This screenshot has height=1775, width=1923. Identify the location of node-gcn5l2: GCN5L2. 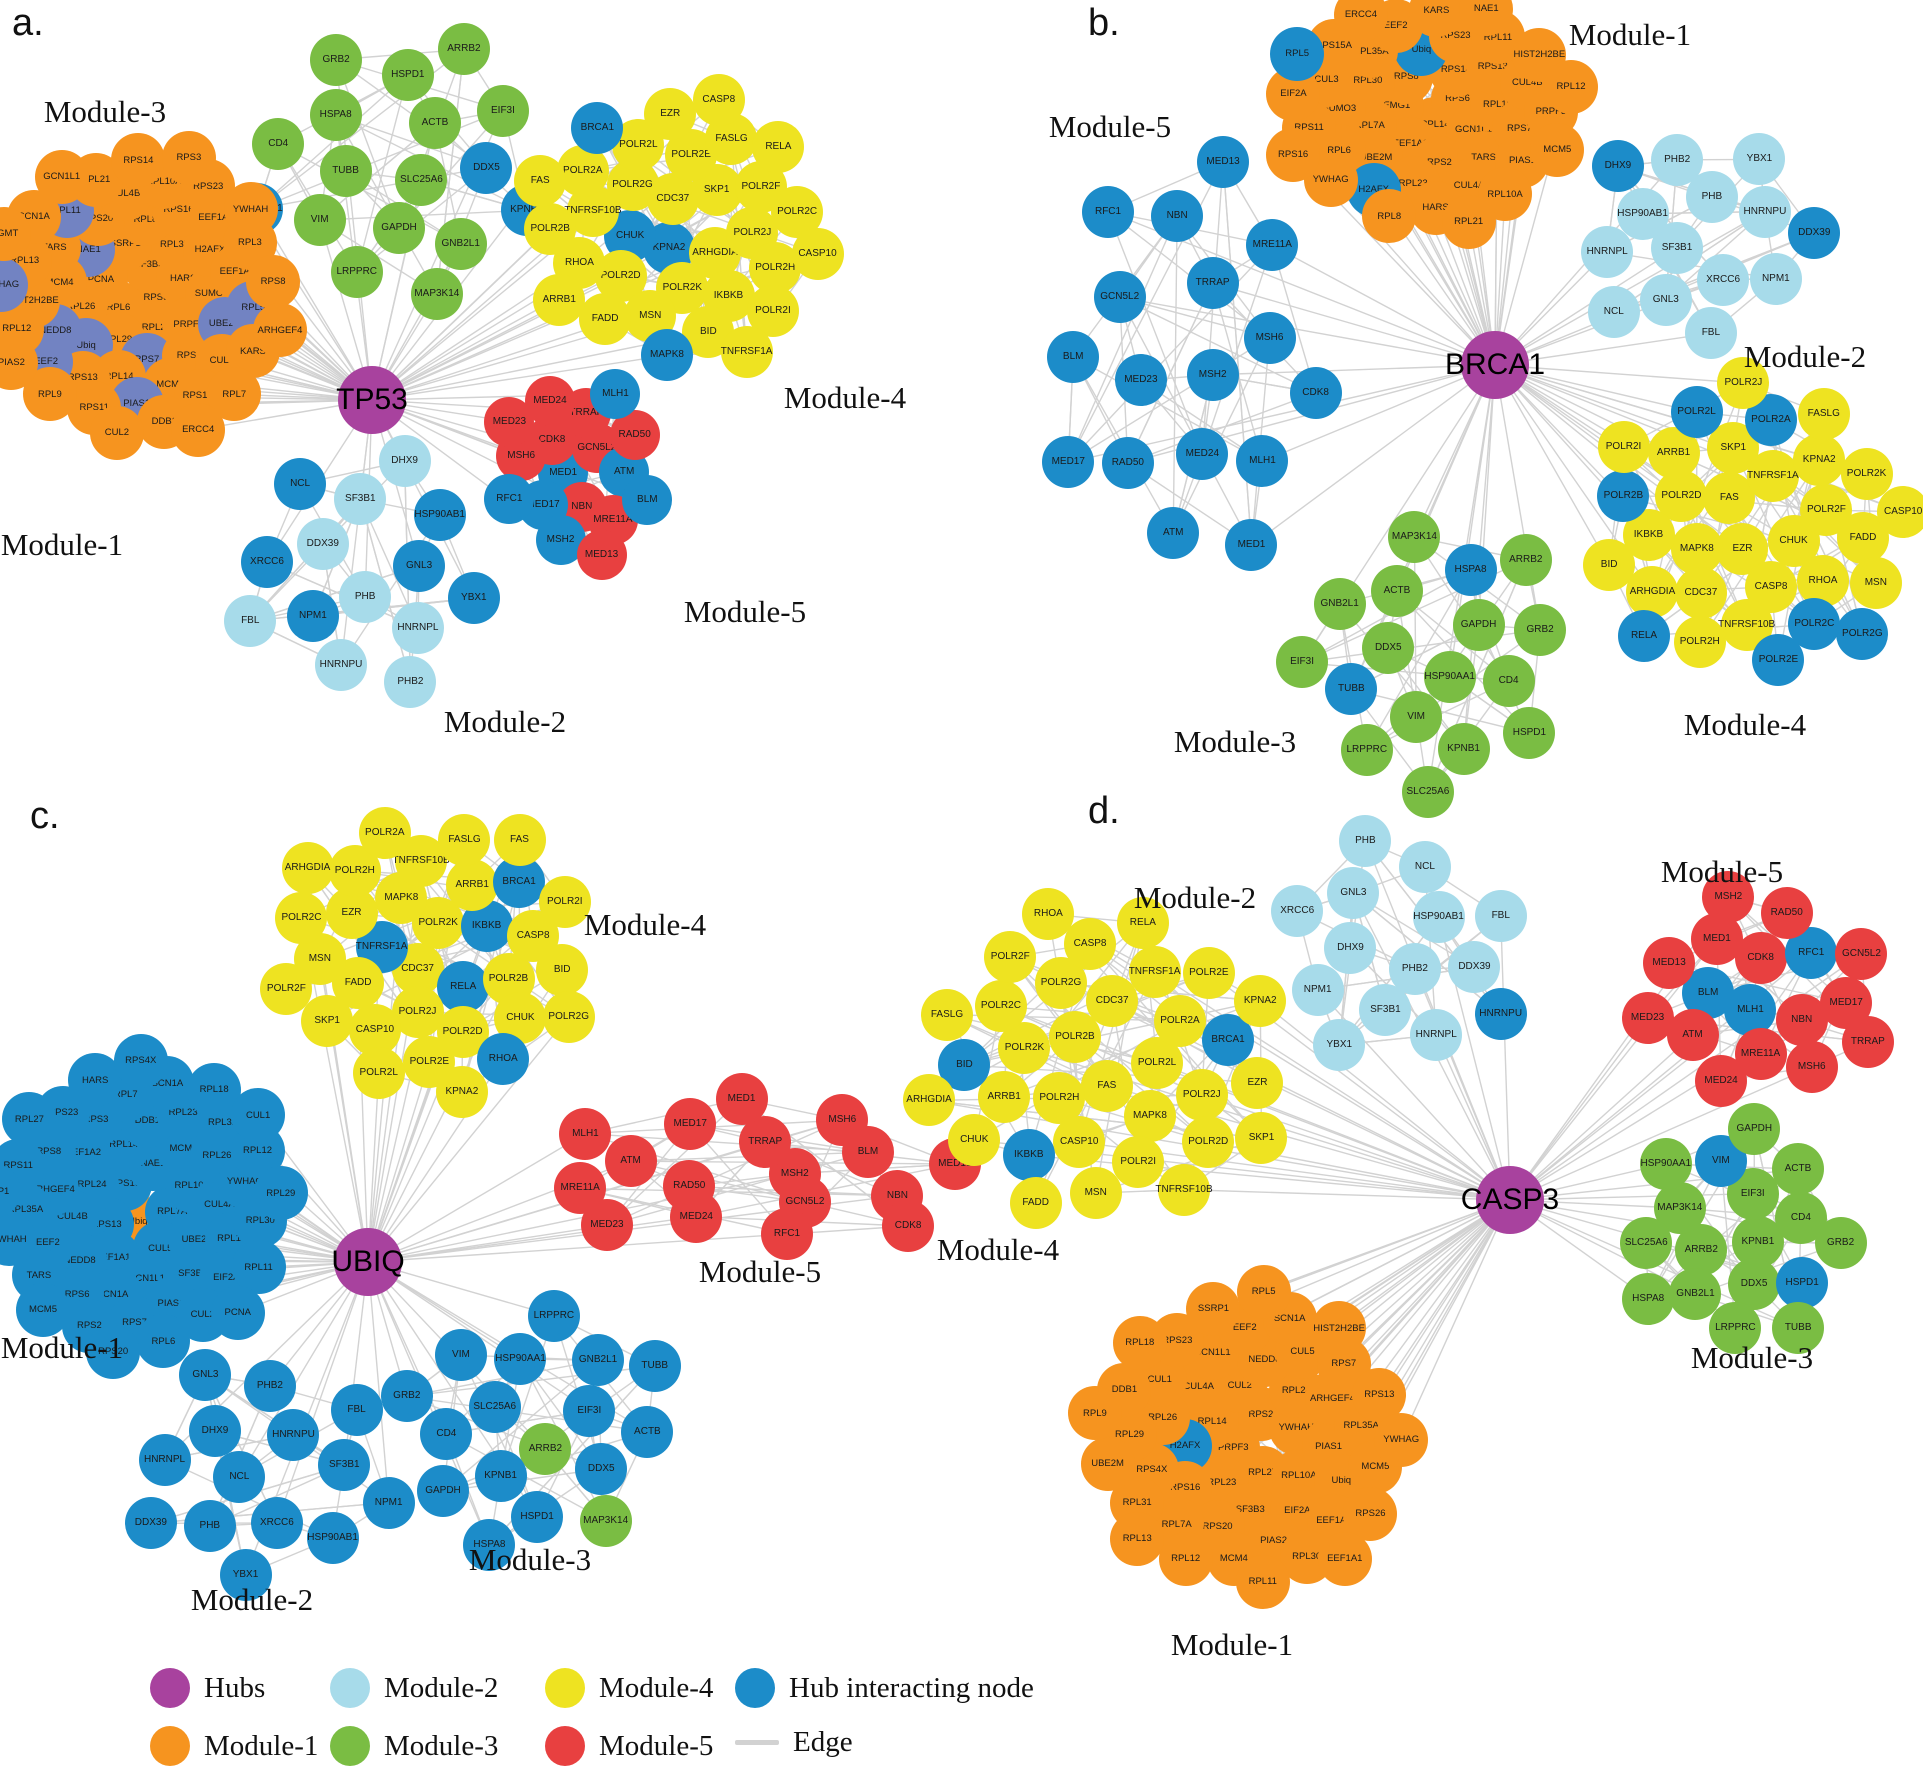
(1861, 954).